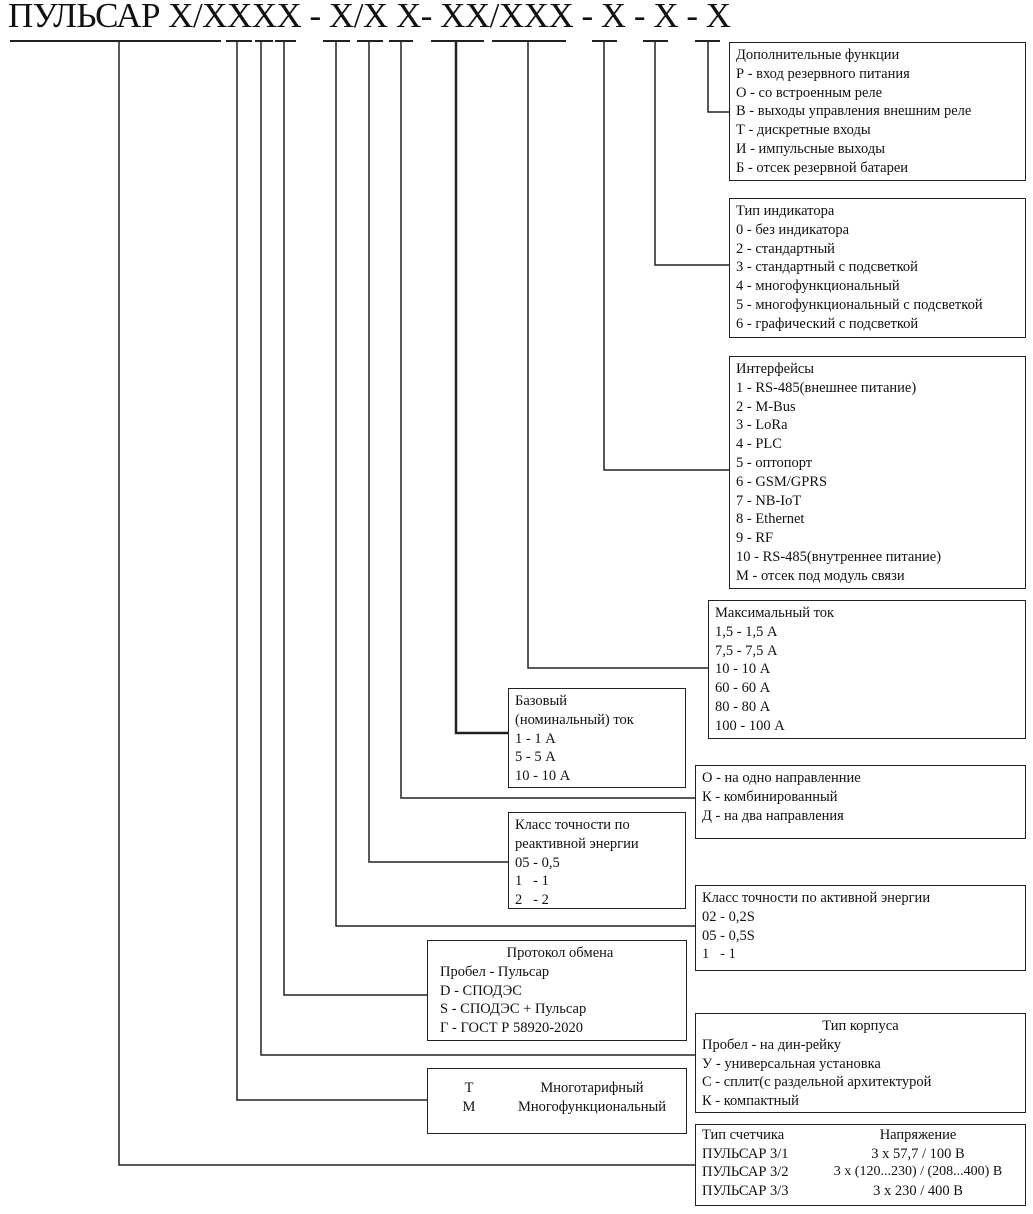  I want to click on column-header: Напряжение, so click(918, 1135).